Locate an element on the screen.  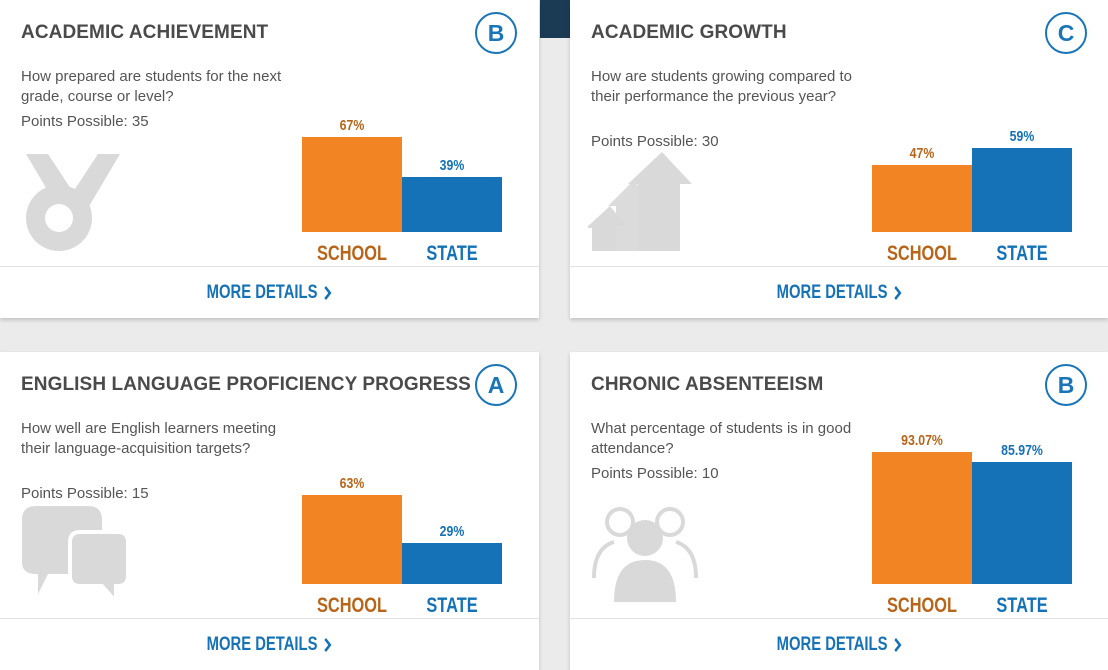
bar-chart: 63% SCHOOL 29% STATE is located at coordinates (402, 517).